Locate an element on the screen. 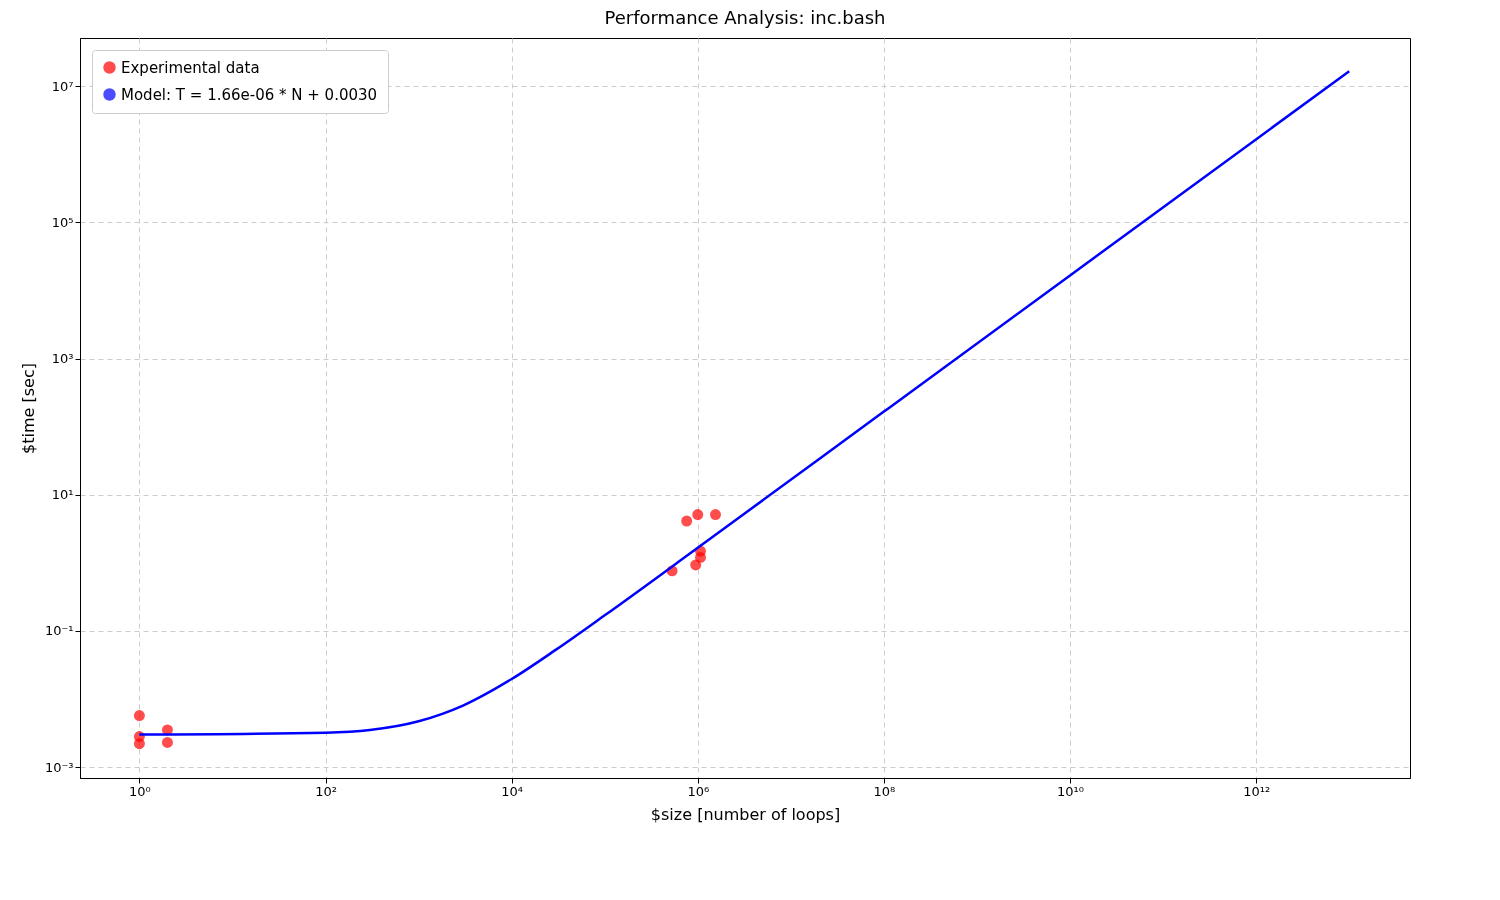 The width and height of the screenshot is (1500, 900). y-tick-label: 10⁷ is located at coordinates (62, 86).